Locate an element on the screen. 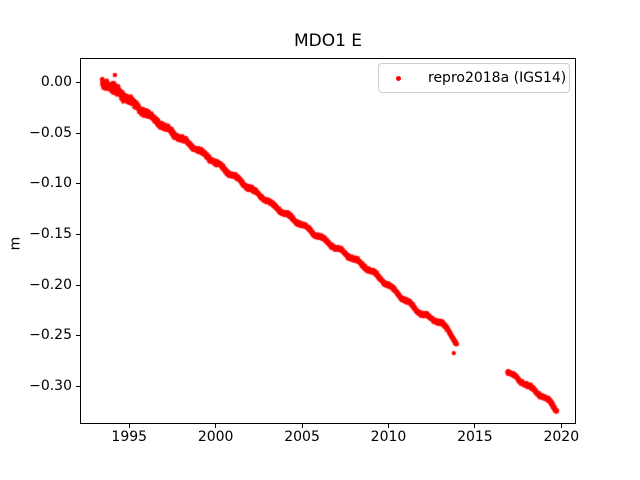 This screenshot has width=640, height=480. y-tick-label: −0.25 is located at coordinates (50, 335).